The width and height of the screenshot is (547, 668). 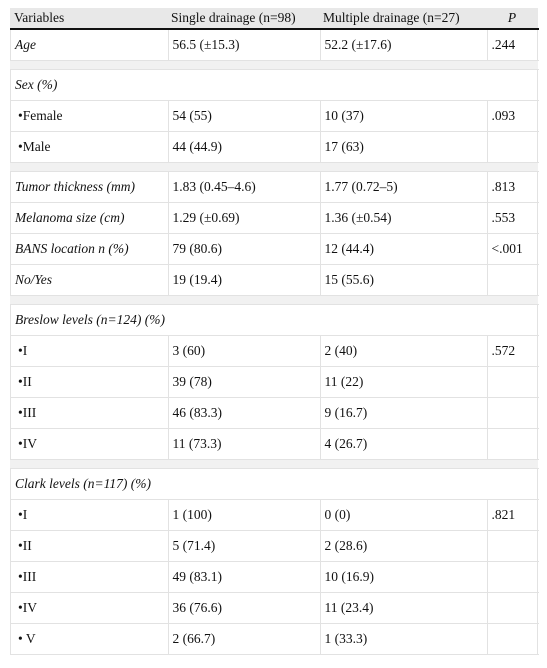 I want to click on single-value: 39 (78), so click(x=243, y=382).